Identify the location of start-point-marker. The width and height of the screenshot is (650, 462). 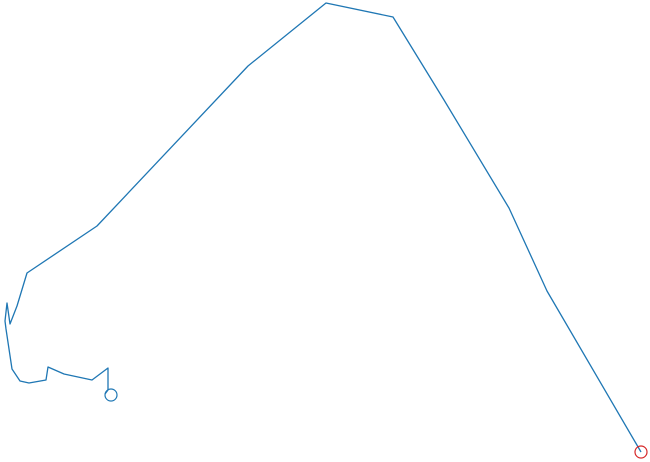
(111, 395).